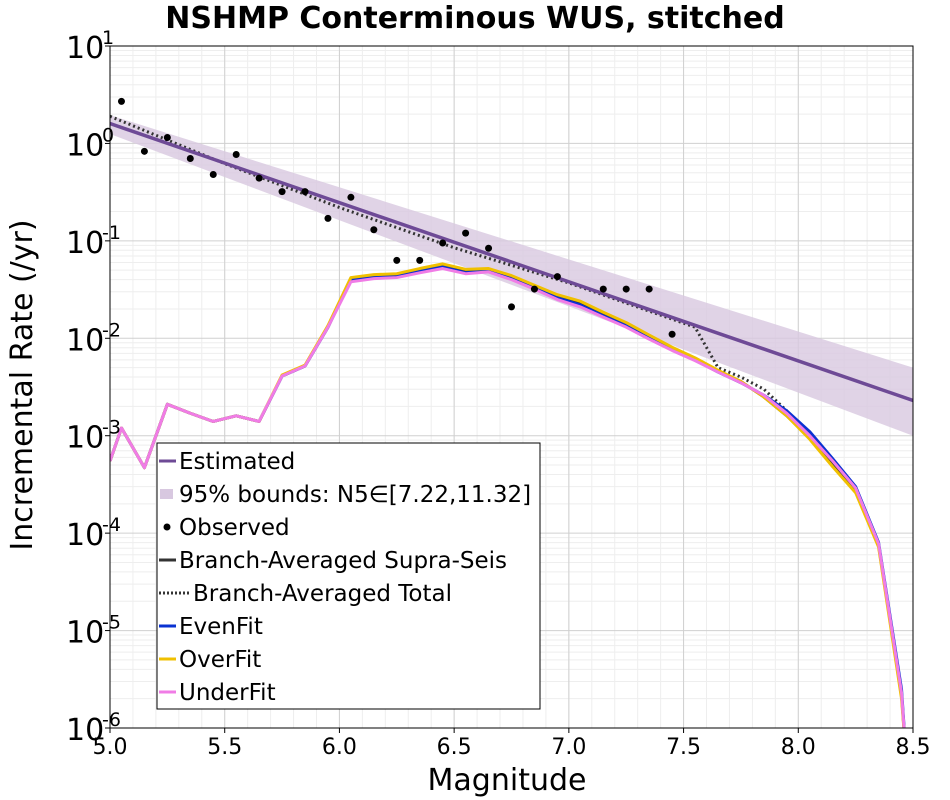 The height and width of the screenshot is (800, 950). What do you see at coordinates (798, 747) in the screenshot?
I see `x-tick-label: 8.0` at bounding box center [798, 747].